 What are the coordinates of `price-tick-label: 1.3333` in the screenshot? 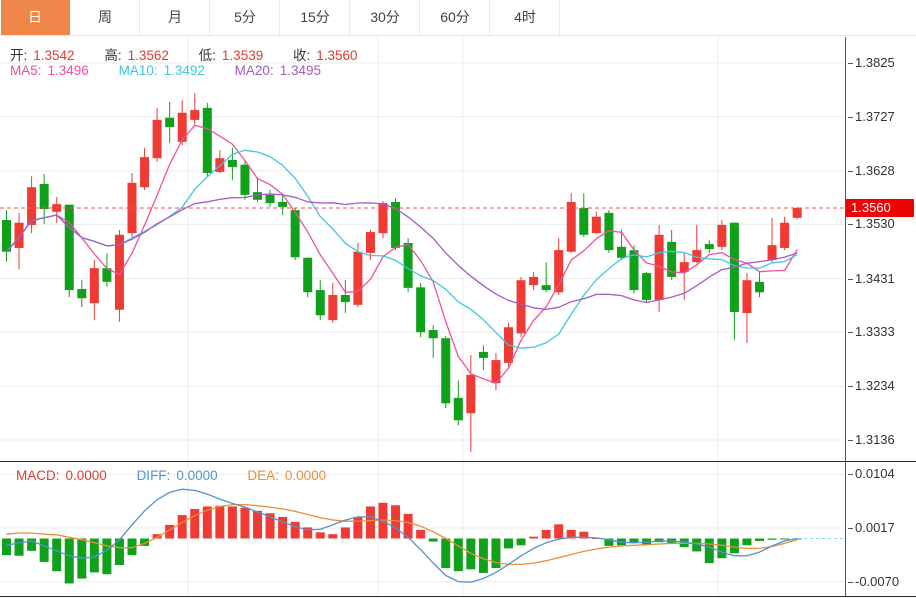 It's located at (875, 332).